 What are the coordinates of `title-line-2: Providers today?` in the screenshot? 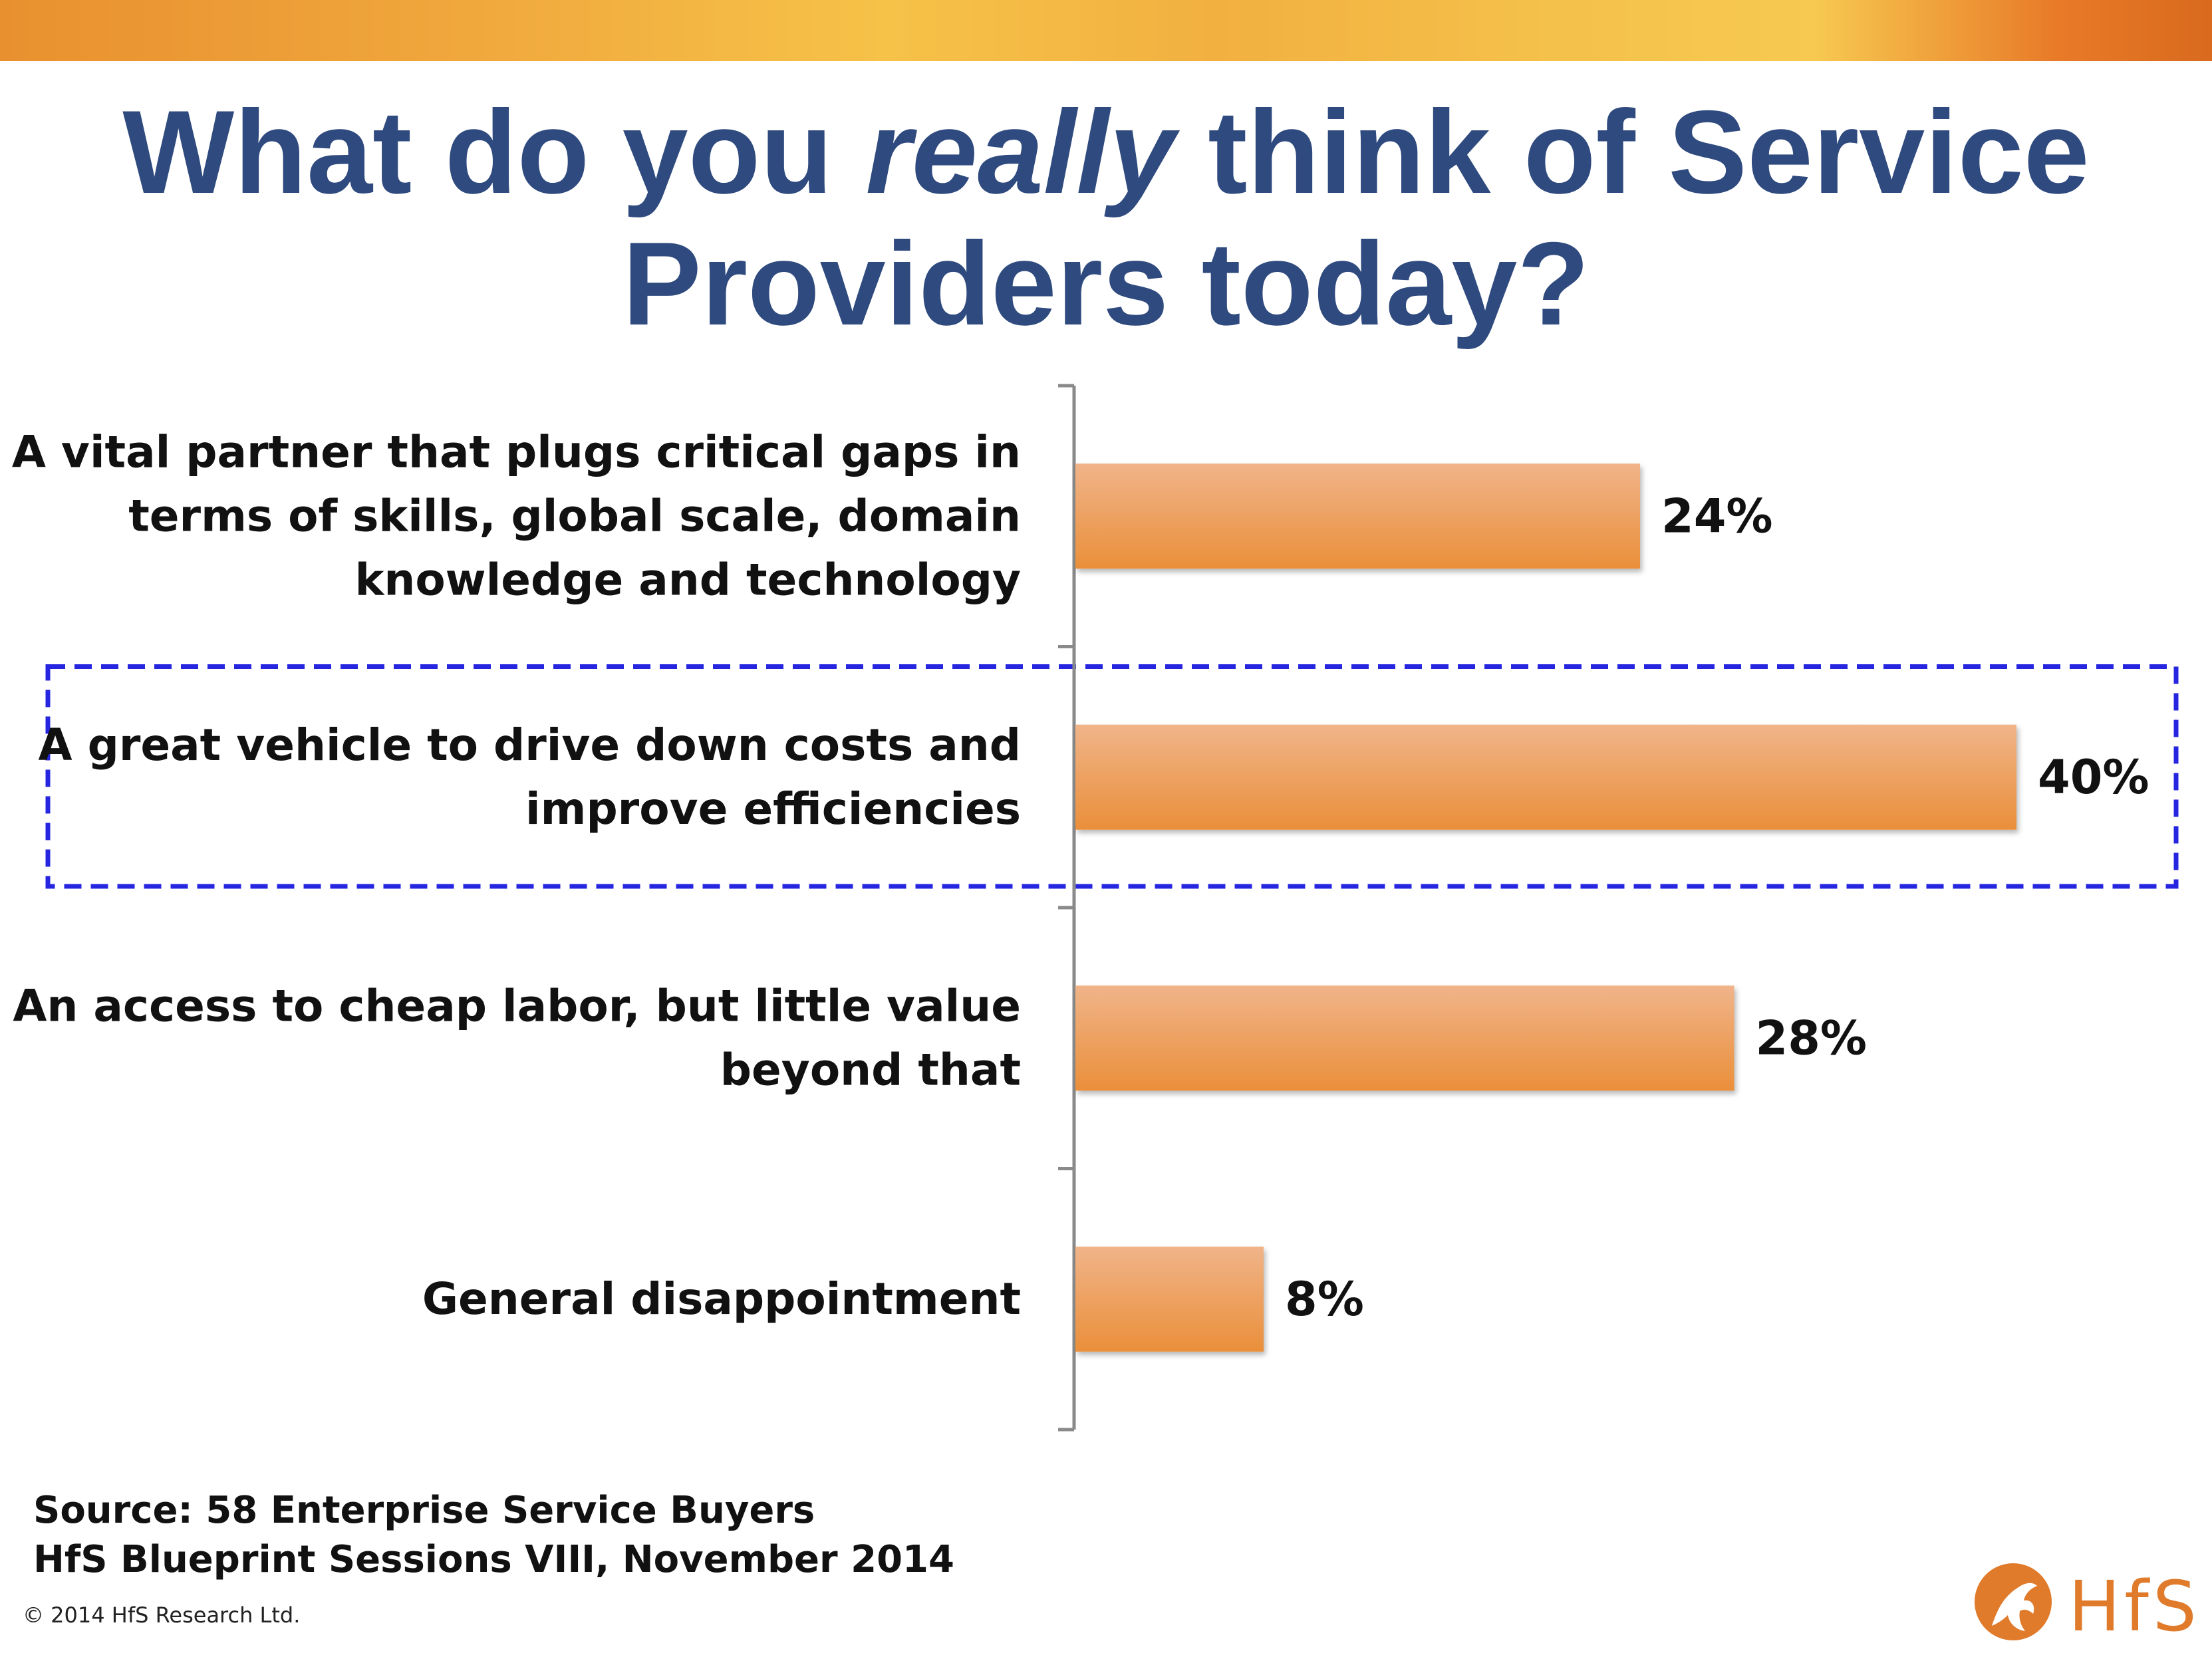 It's located at (1106, 283).